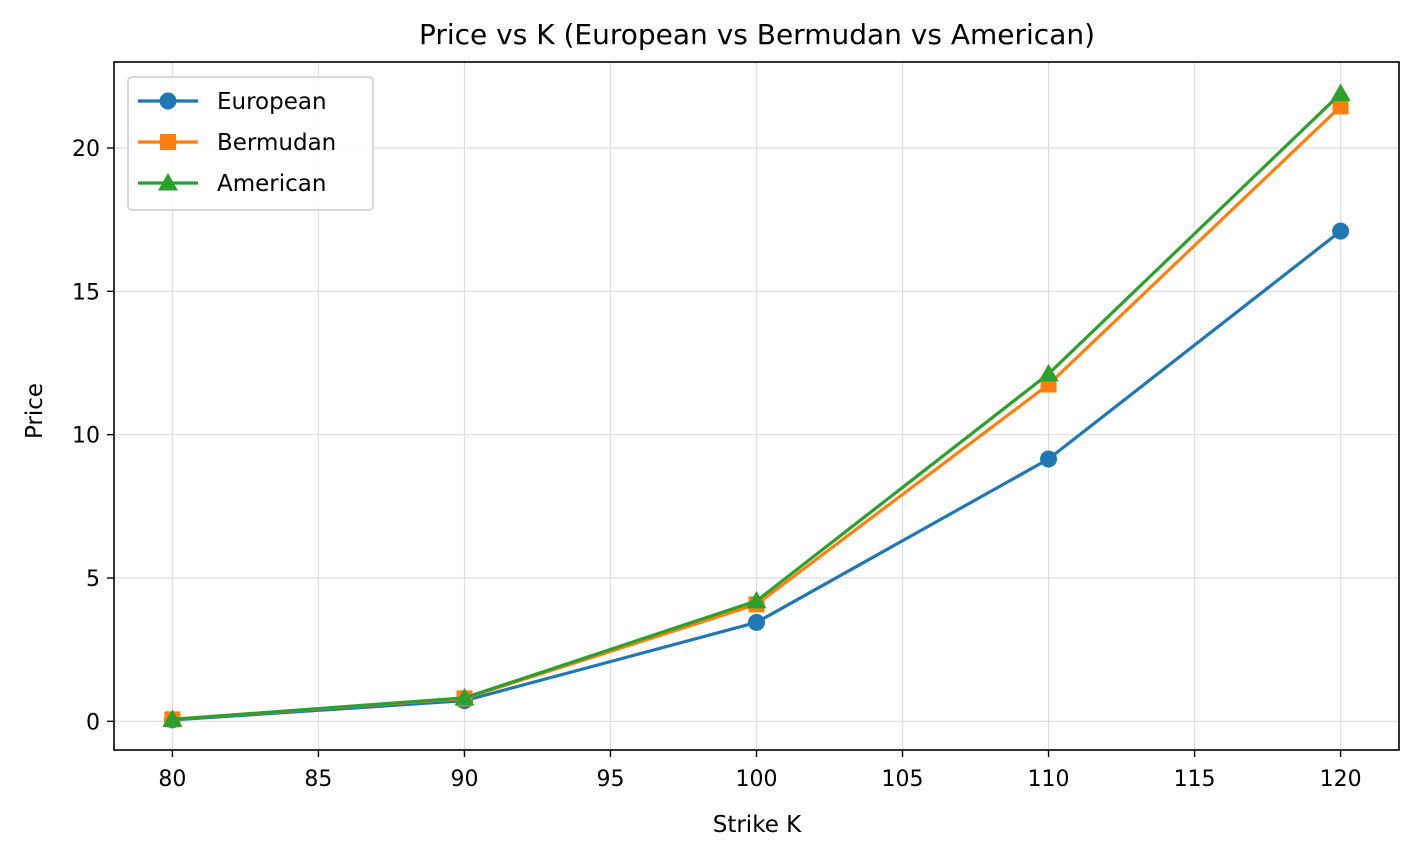 The width and height of the screenshot is (1420, 858). I want to click on y-tick-label: 5, so click(93, 579).